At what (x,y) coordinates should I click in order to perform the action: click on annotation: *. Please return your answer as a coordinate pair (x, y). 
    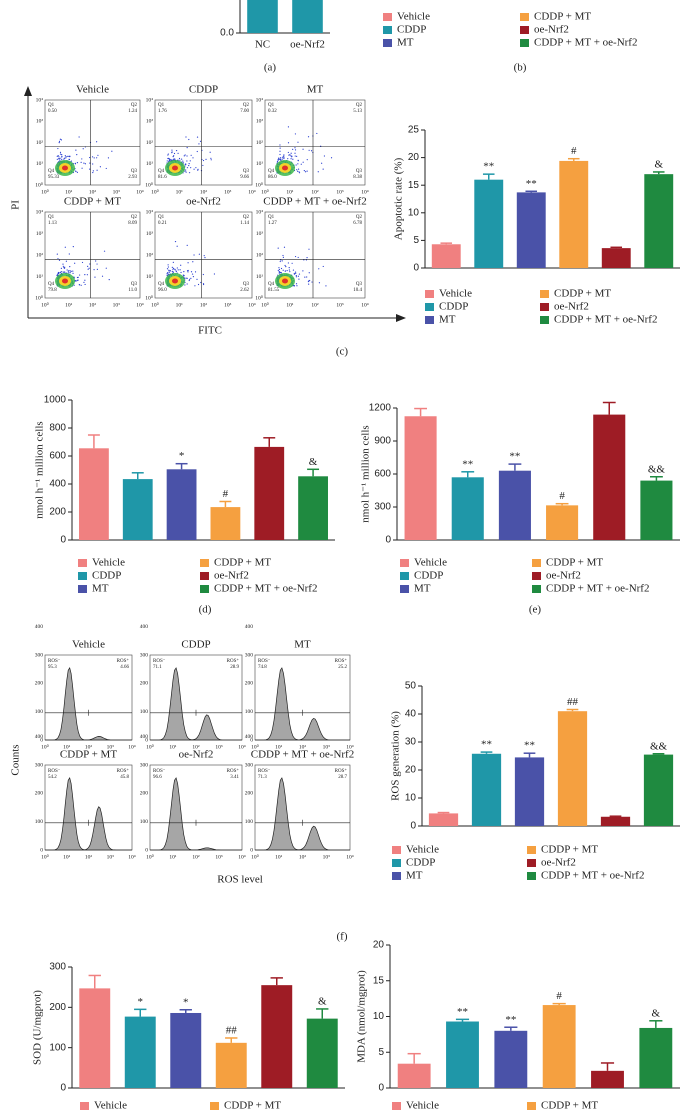
    Looking at the image, I should click on (182, 456).